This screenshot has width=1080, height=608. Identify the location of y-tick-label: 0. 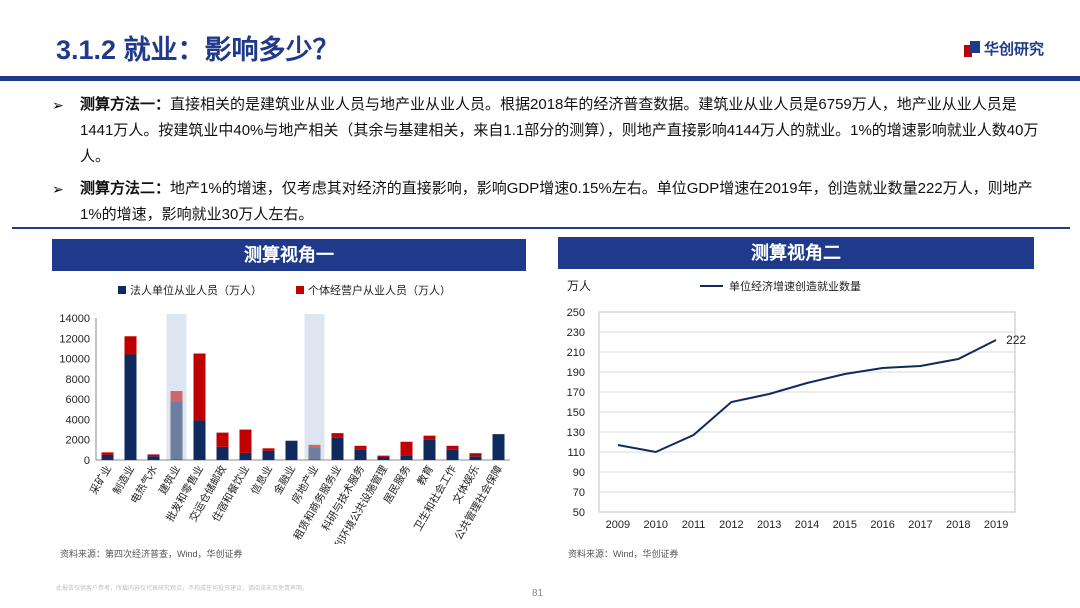
(87, 461).